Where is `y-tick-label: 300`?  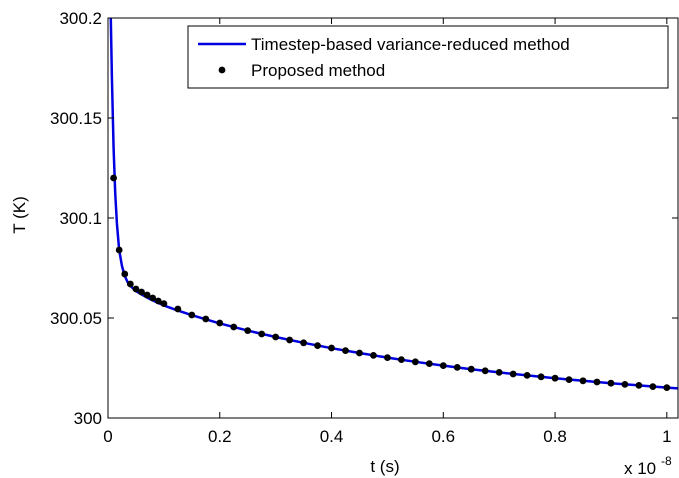
y-tick-label: 300 is located at coordinates (88, 418).